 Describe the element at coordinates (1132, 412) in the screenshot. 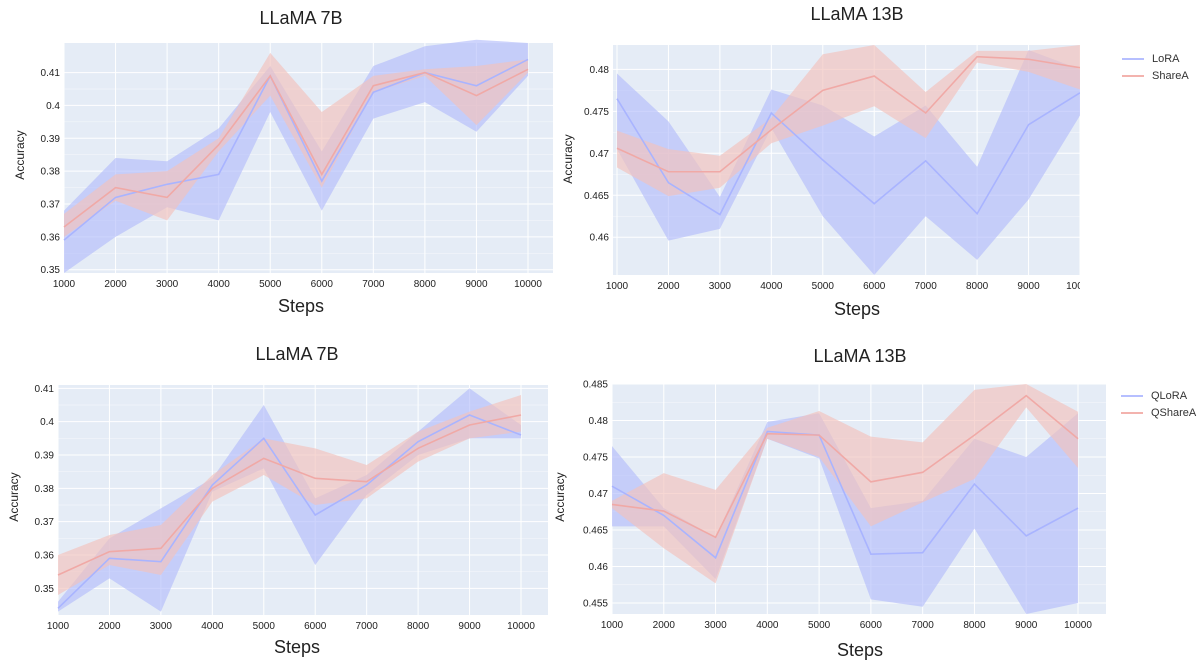

I see `legend-swatch-qsharea` at that location.